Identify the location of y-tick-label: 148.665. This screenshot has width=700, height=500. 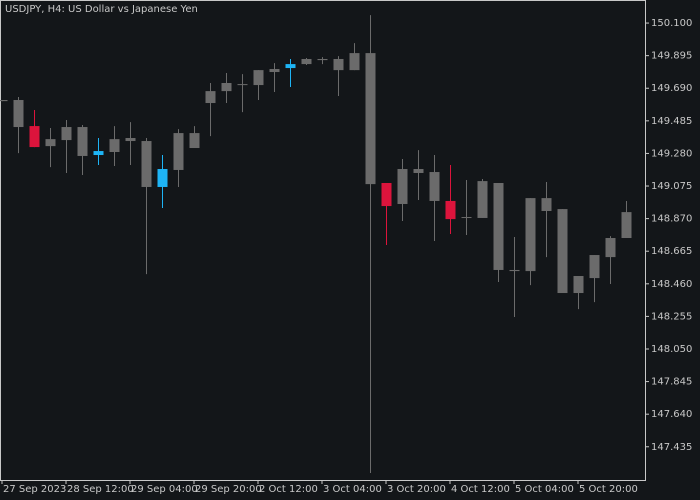
(671, 251).